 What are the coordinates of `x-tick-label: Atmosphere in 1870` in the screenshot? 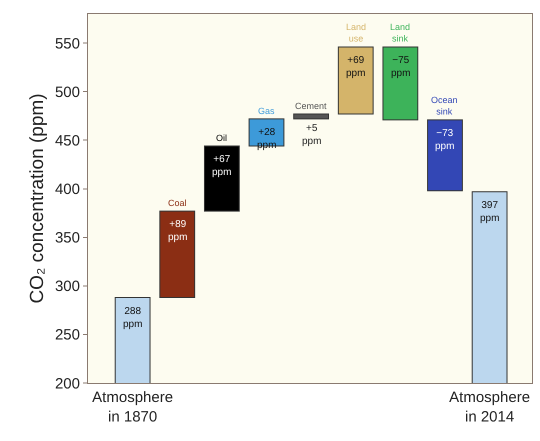 It's located at (133, 407).